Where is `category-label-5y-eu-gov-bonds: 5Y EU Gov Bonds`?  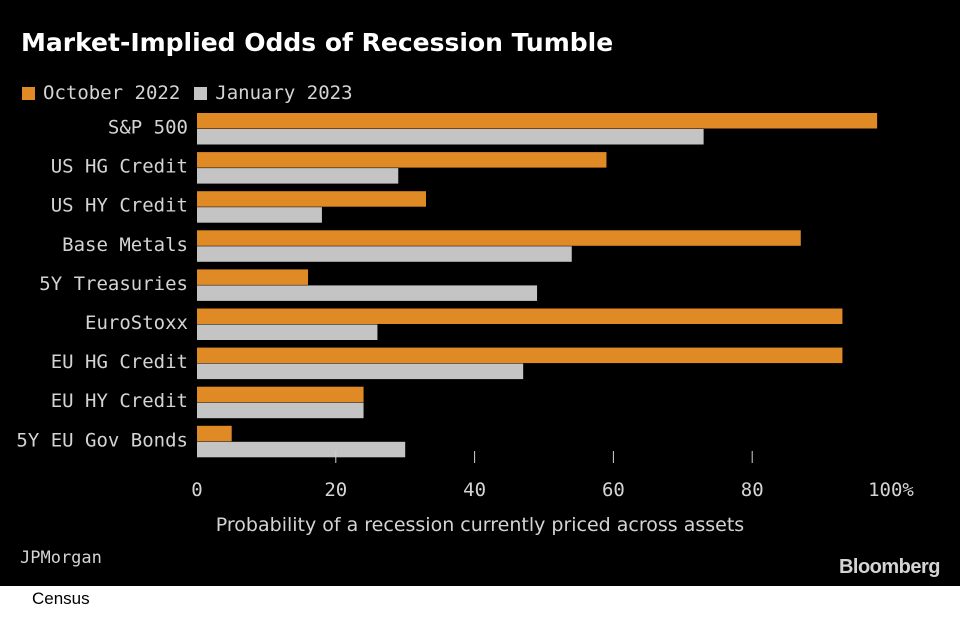 category-label-5y-eu-gov-bonds: 5Y EU Gov Bonds is located at coordinates (102, 440).